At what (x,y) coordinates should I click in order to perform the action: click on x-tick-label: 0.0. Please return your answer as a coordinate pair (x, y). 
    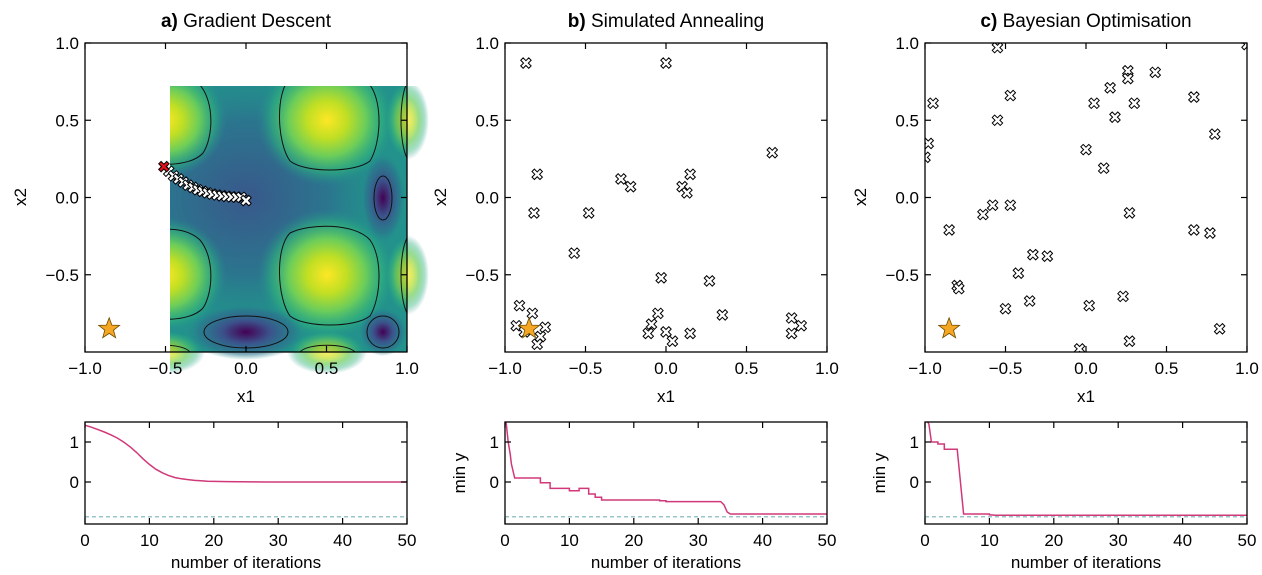
    Looking at the image, I should click on (246, 368).